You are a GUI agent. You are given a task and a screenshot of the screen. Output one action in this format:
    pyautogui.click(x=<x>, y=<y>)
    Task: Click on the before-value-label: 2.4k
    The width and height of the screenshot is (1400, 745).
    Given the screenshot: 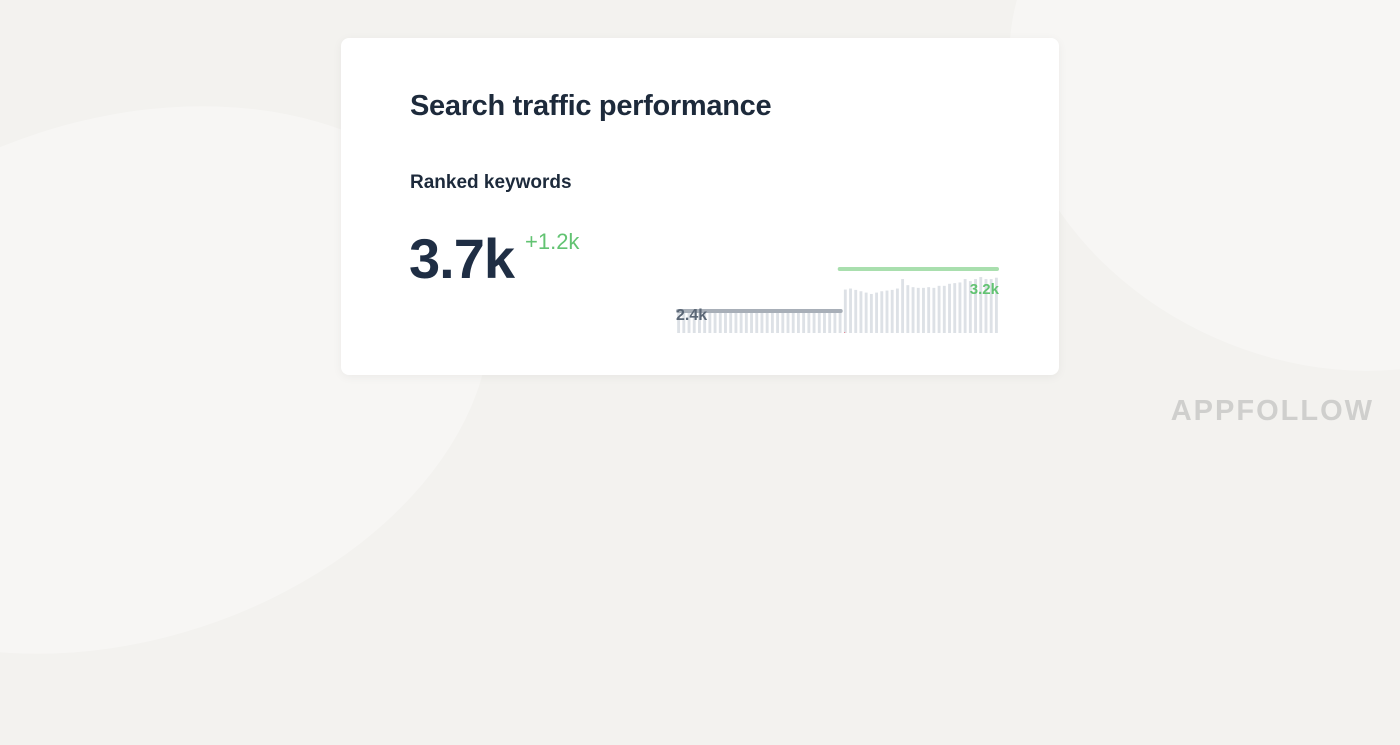 What is the action you would take?
    pyautogui.click(x=691, y=315)
    